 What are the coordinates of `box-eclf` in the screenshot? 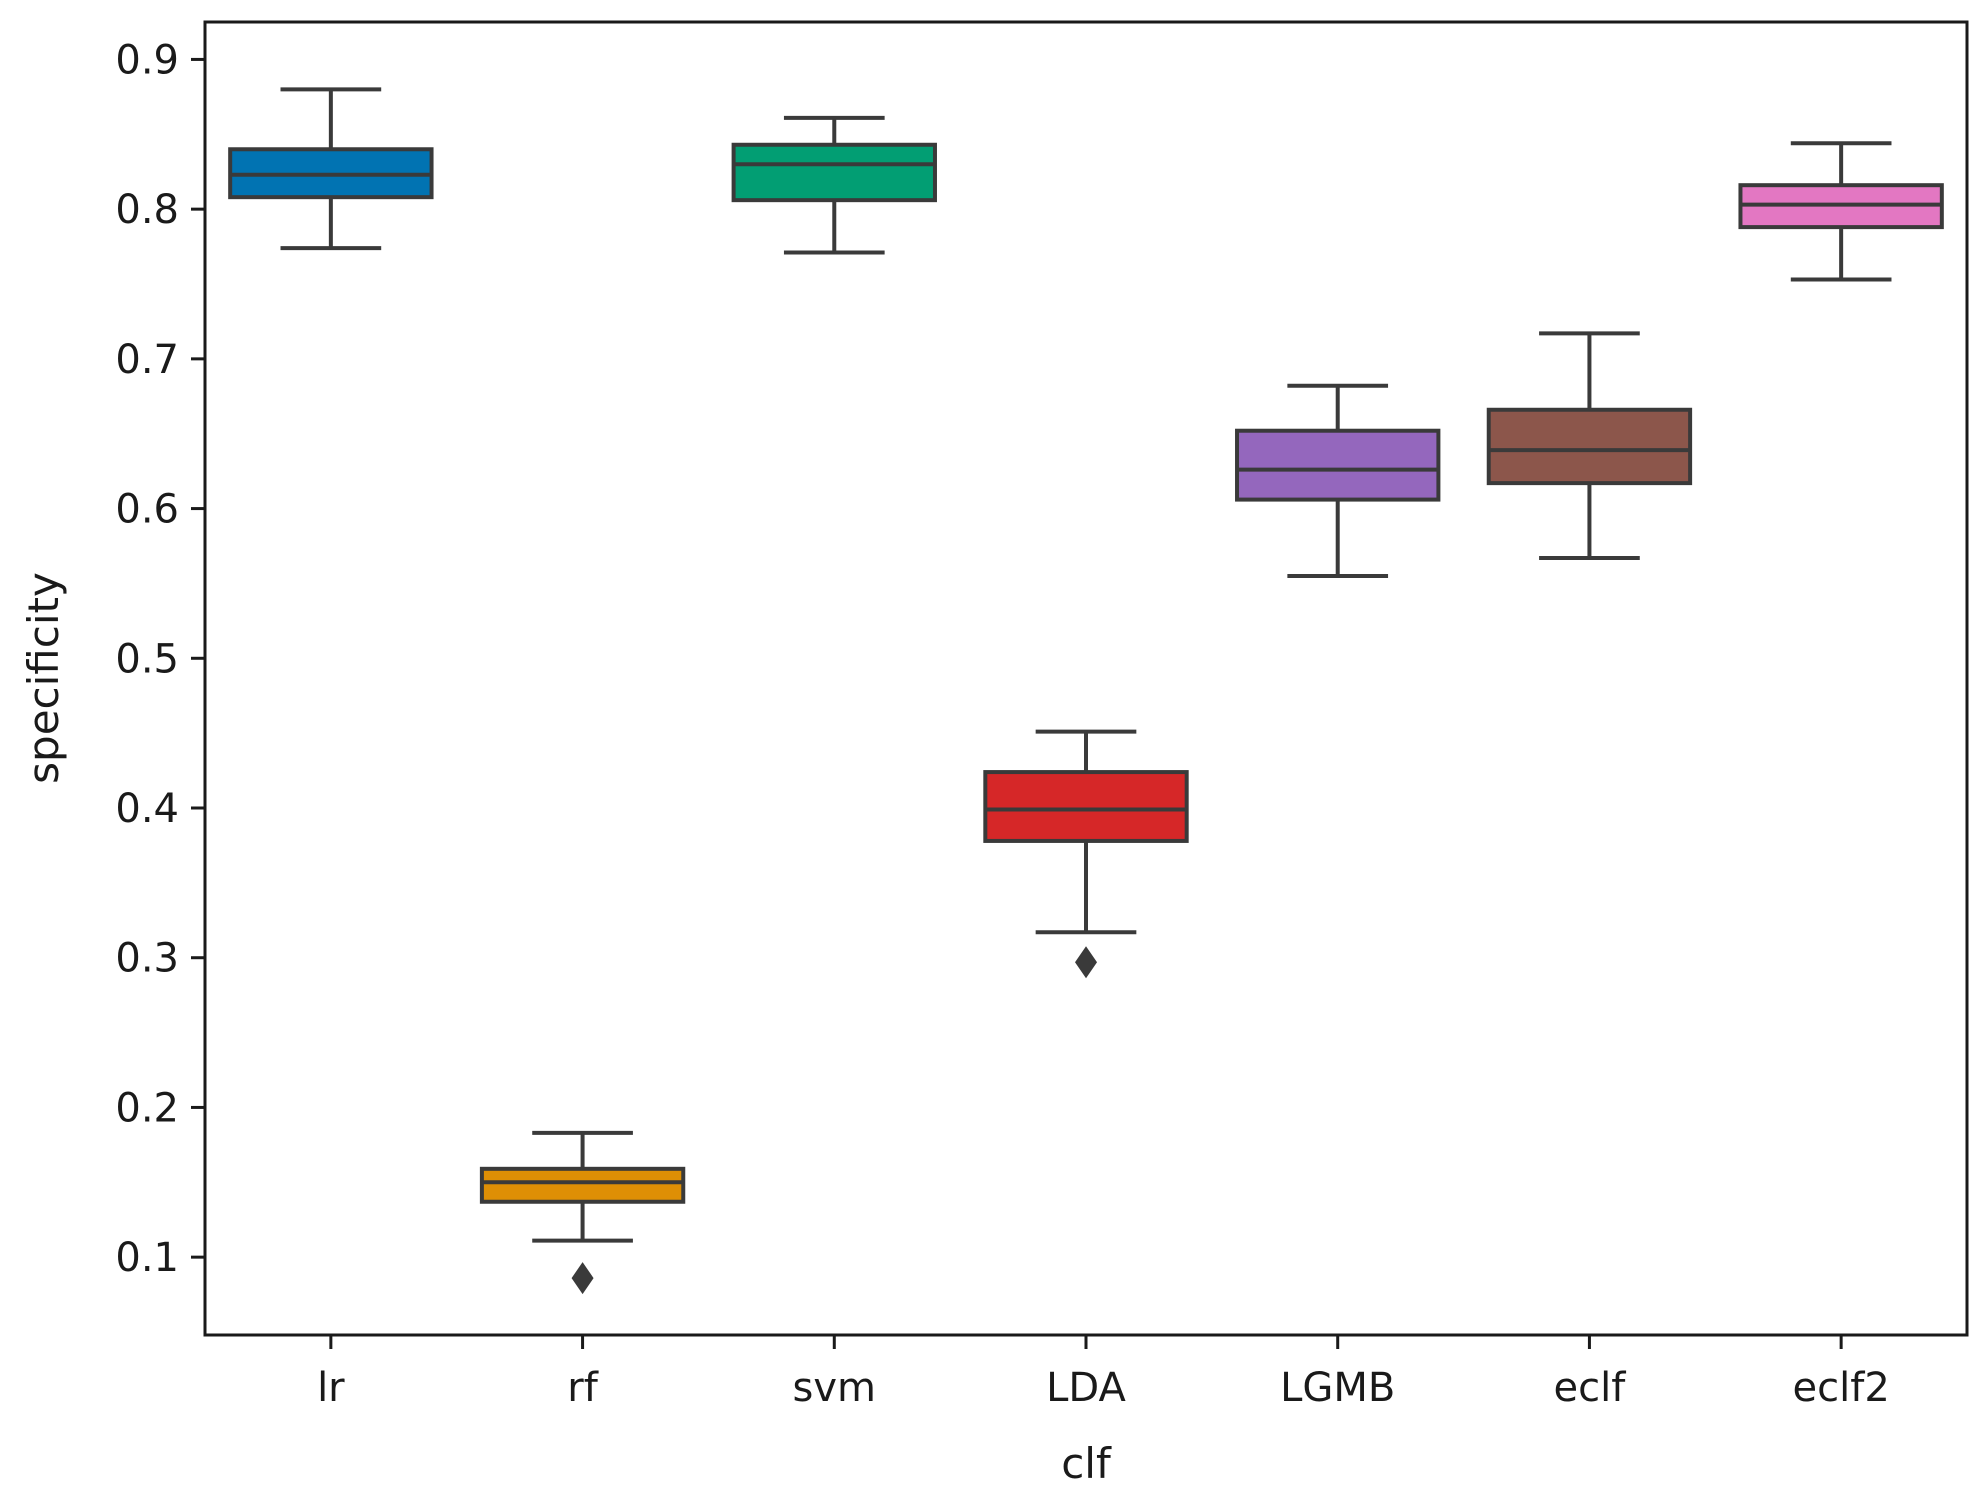 It's located at (1589, 445).